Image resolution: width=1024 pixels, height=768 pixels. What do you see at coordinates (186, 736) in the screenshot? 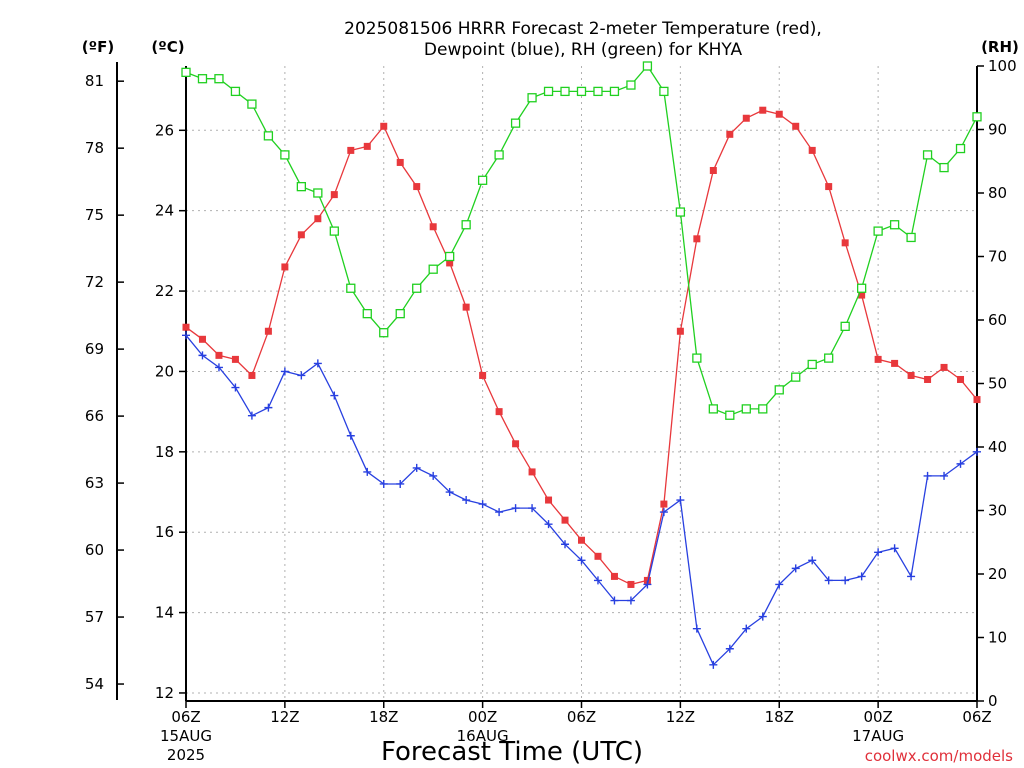
I see `x-tick-date: 15AUG` at bounding box center [186, 736].